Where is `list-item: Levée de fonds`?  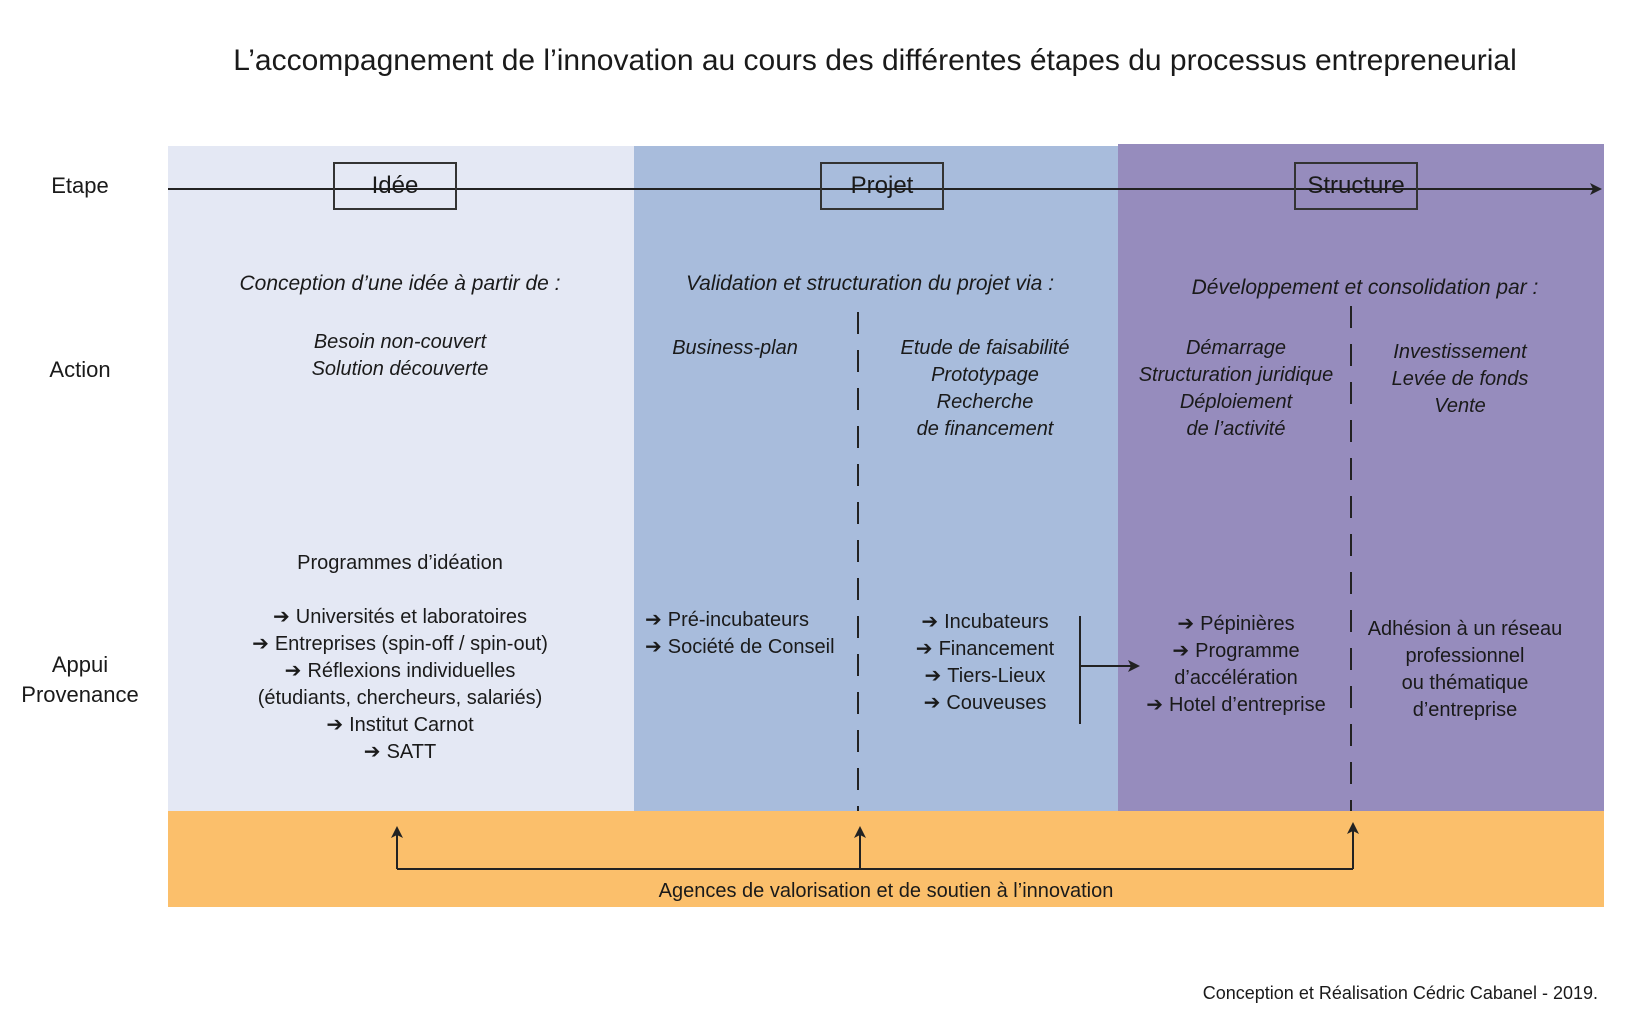
list-item: Levée de fonds is located at coordinates (1460, 379).